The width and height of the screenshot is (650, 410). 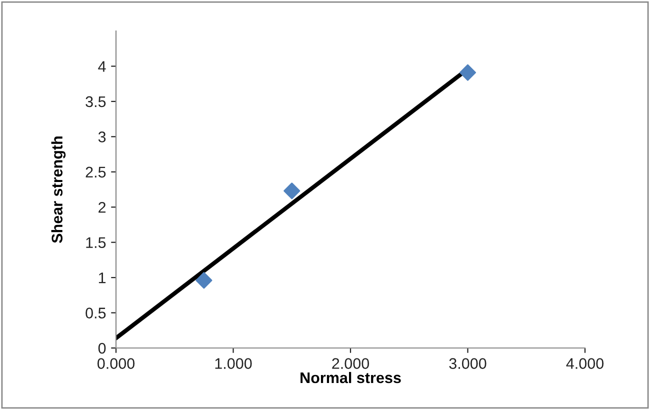 What do you see at coordinates (102, 207) in the screenshot?
I see `y-tick-label: 2` at bounding box center [102, 207].